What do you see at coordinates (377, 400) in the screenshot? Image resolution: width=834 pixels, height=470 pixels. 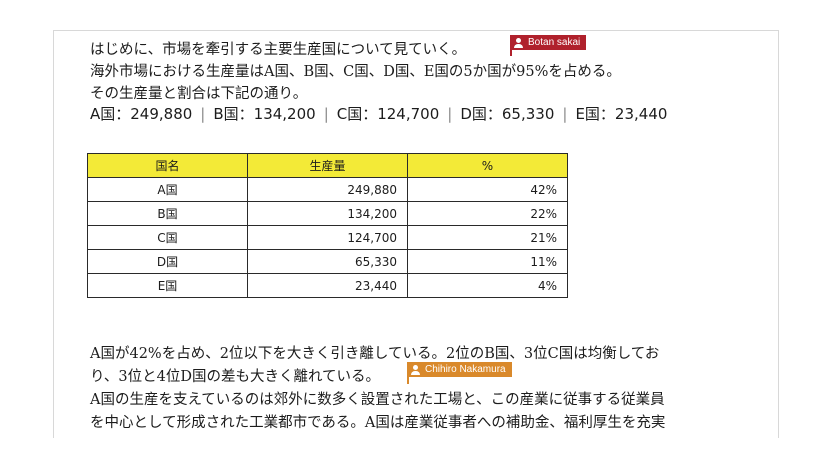 I see `paragraph3-line-1: A国の生産を支えているのは郊外に数多く設置された工場と、この産業に従事する従業員` at bounding box center [377, 400].